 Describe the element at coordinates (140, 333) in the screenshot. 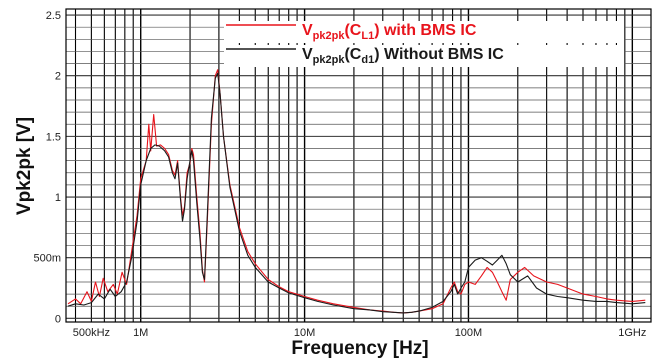

I see `x-tick-label: 1M` at that location.